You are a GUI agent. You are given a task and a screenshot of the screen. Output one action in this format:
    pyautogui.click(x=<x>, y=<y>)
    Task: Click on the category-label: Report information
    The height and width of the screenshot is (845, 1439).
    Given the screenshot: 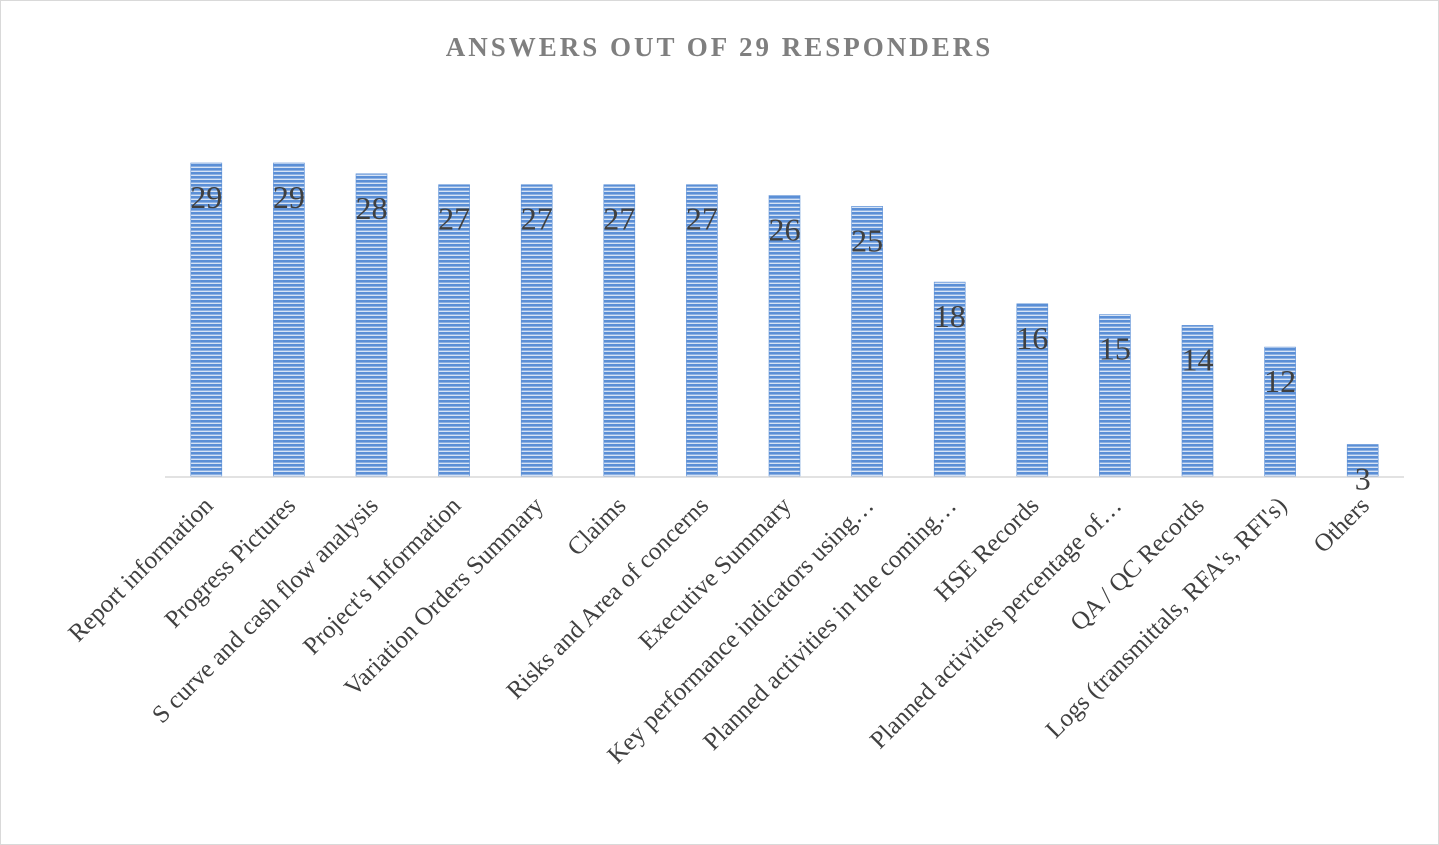 What is the action you would take?
    pyautogui.click(x=140, y=569)
    